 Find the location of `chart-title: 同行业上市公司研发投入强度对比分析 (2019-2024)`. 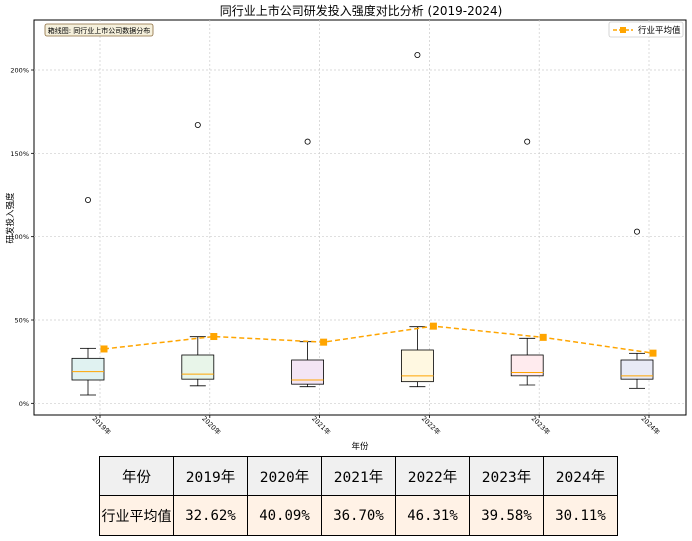

chart-title: 同行业上市公司研发投入强度对比分析 (2019-2024) is located at coordinates (361, 10).